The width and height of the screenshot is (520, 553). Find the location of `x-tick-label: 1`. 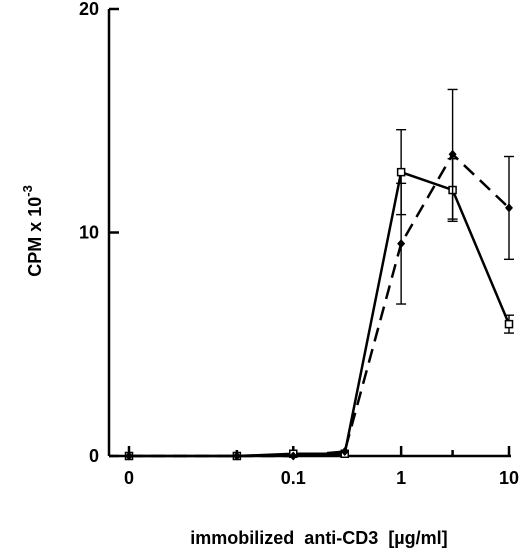

x-tick-label: 1 is located at coordinates (401, 478).